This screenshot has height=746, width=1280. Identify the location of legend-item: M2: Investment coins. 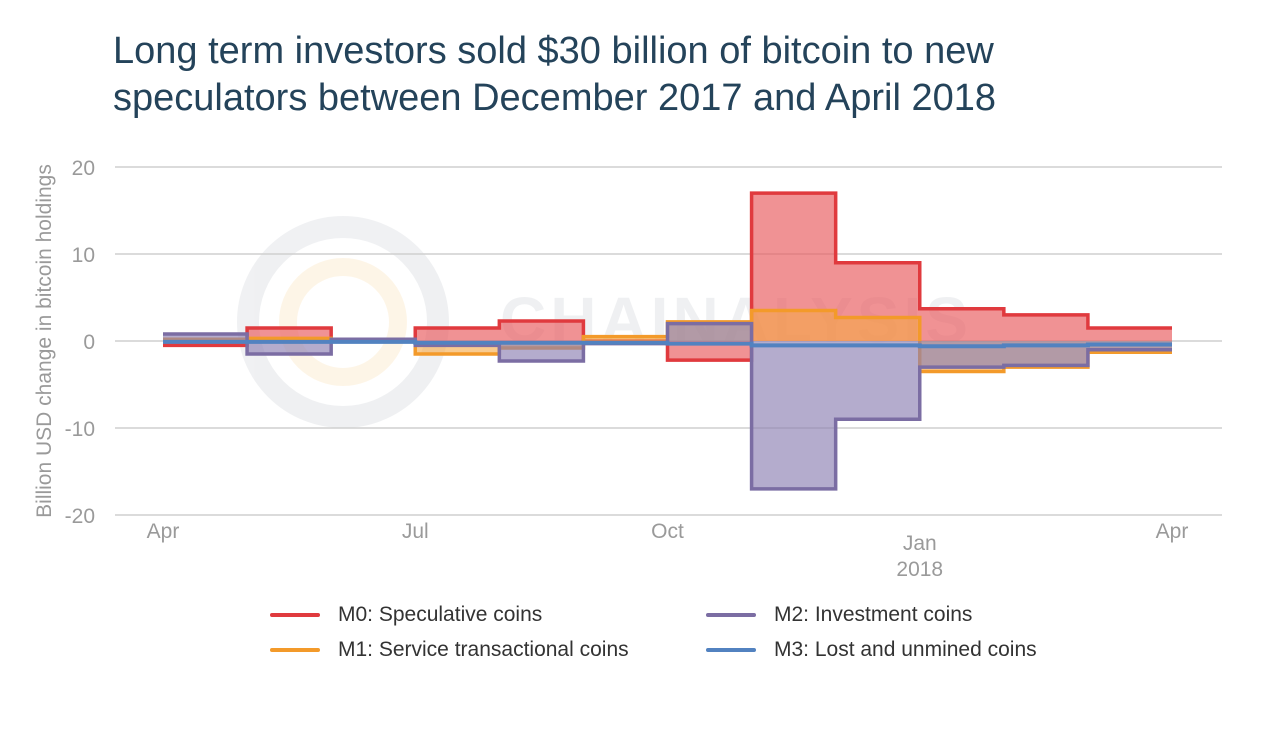
(839, 615).